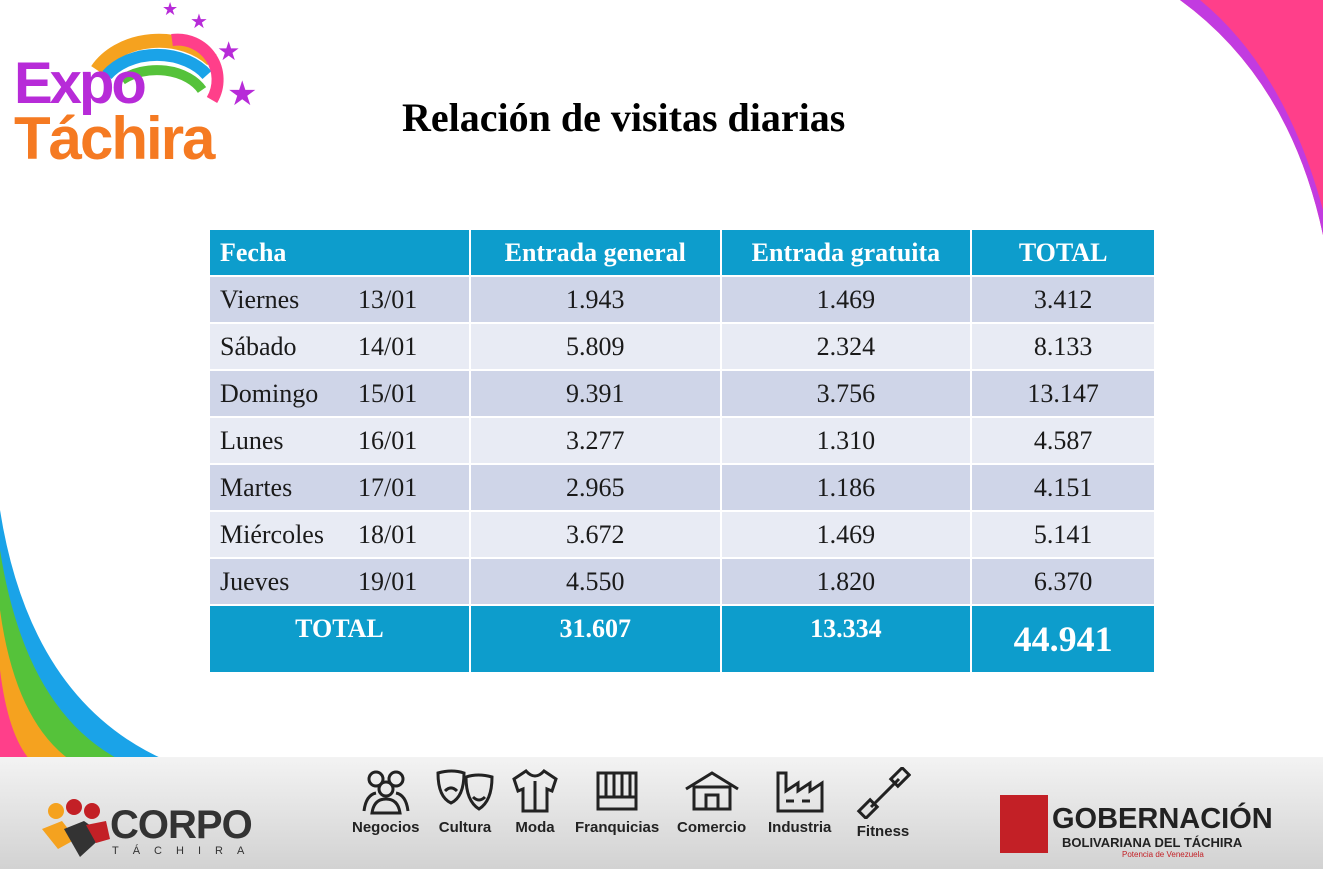  I want to click on factory-icon, so click(800, 792).